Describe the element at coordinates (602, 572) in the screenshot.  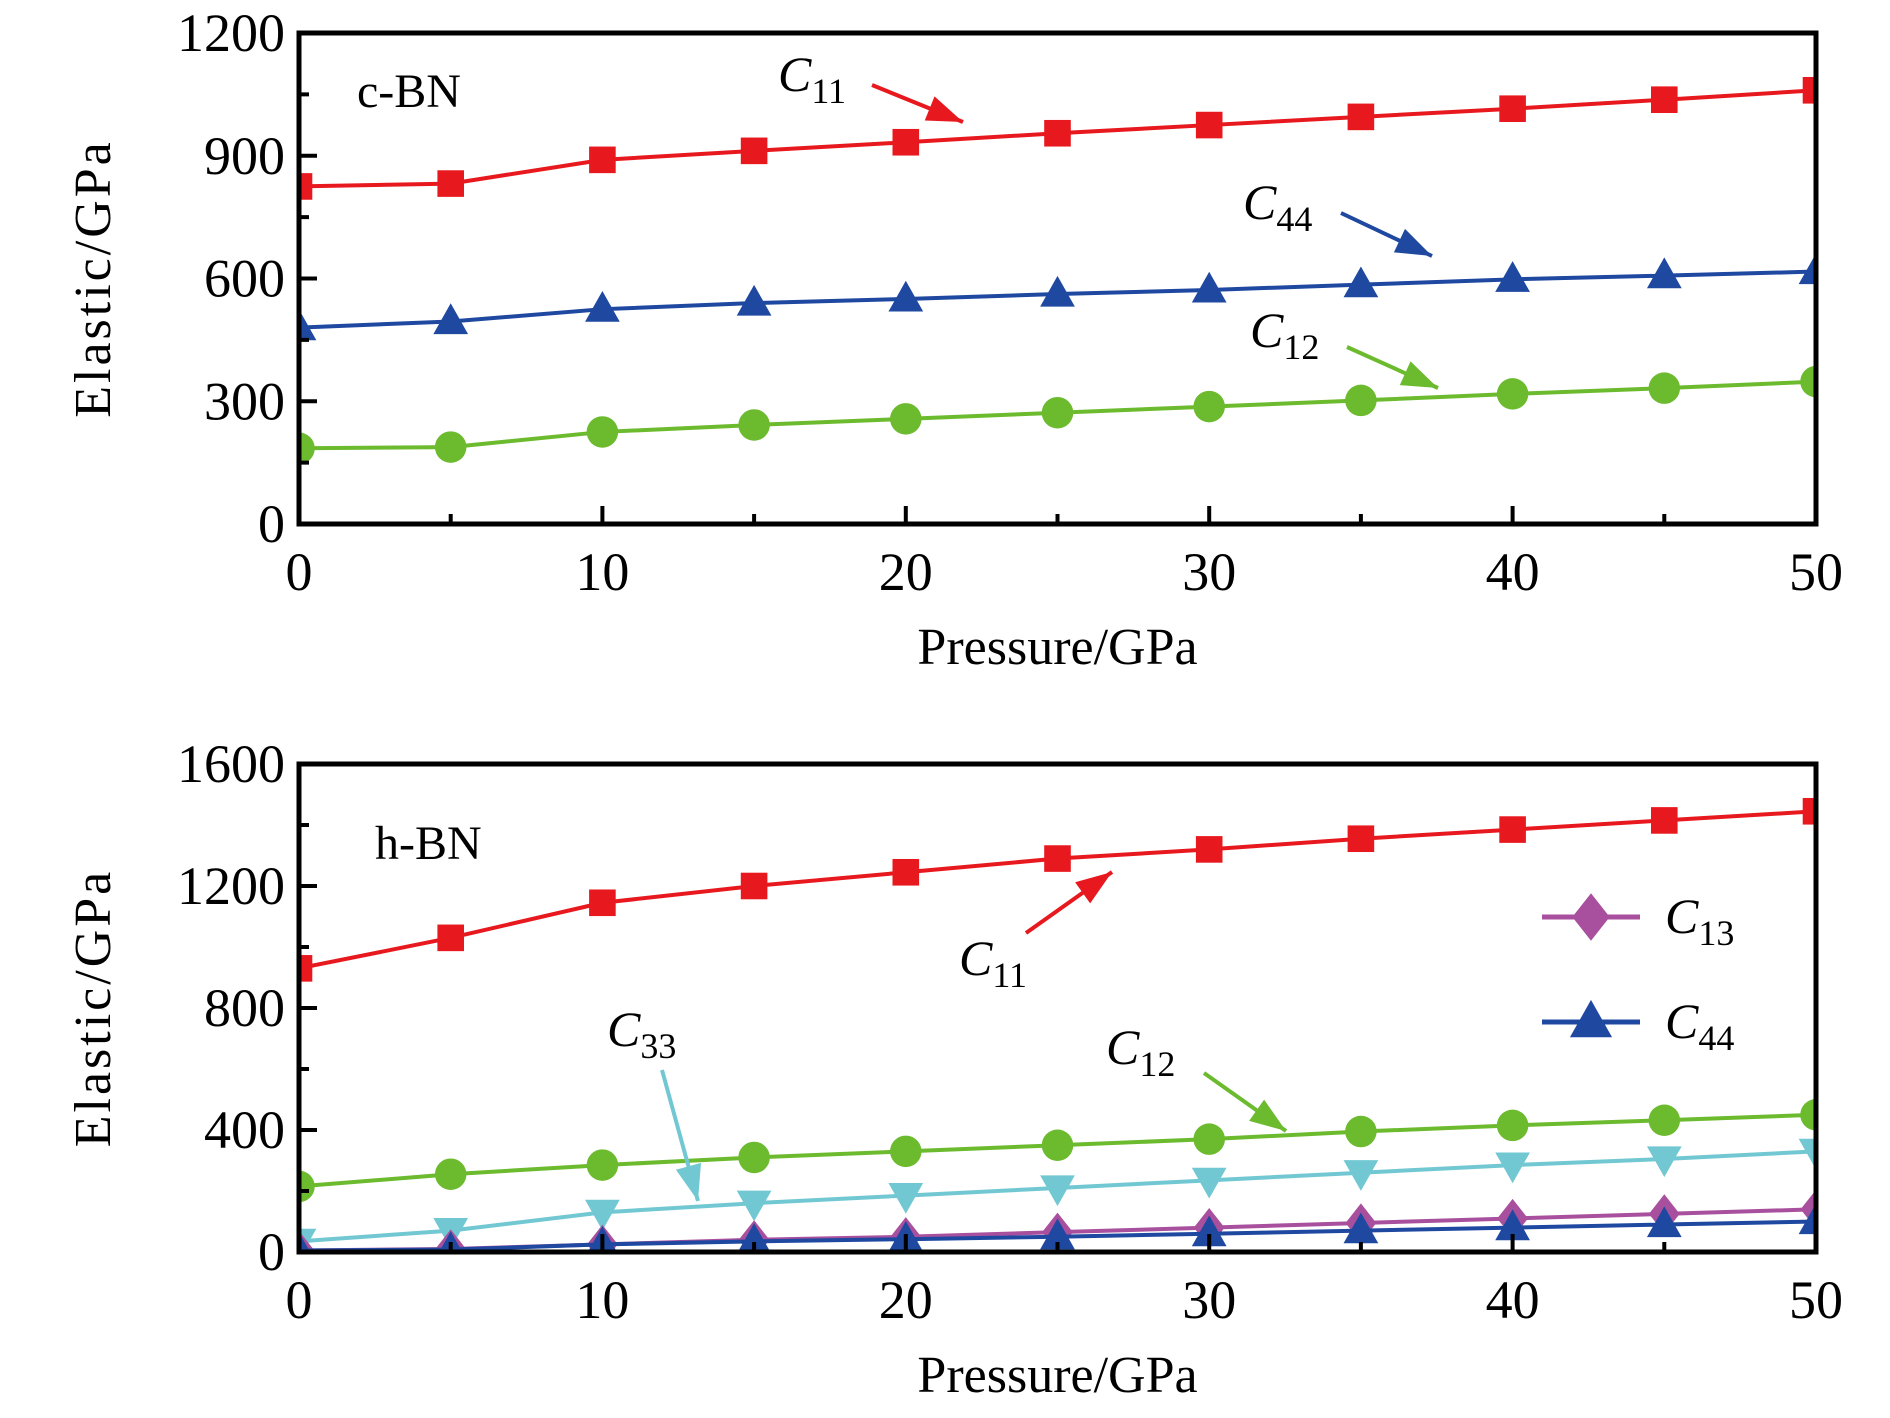
I see `x-tick-label: 10` at that location.